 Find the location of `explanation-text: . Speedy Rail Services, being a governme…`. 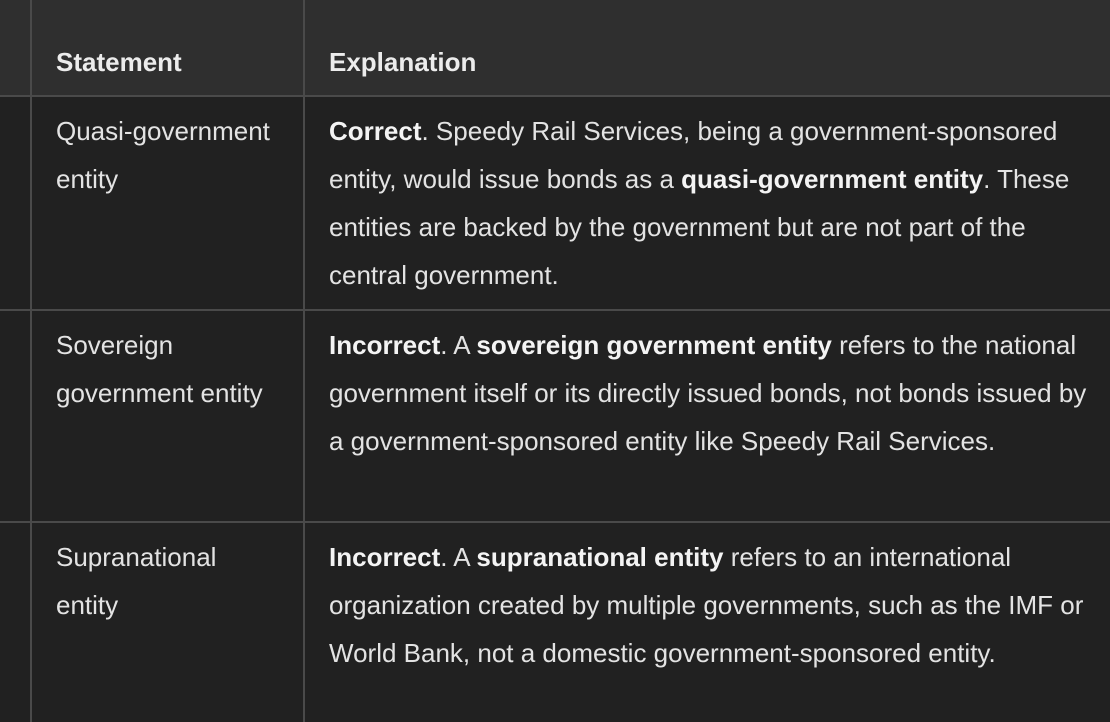

explanation-text: . Speedy Rail Services, being a governme… is located at coordinates (693, 155).